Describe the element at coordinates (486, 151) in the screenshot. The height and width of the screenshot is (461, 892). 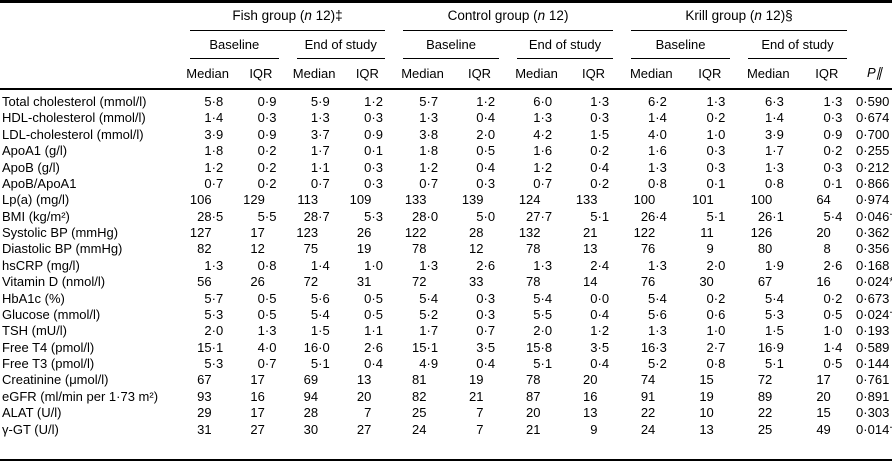
I see `value-cell: 0·5` at that location.